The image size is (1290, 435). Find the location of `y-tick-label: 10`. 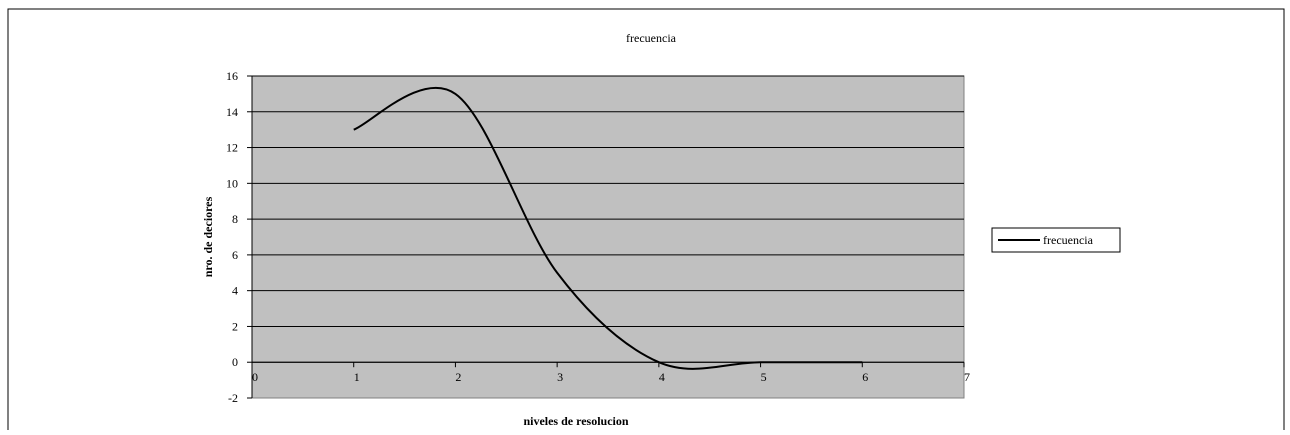

y-tick-label: 10 is located at coordinates (232, 183).